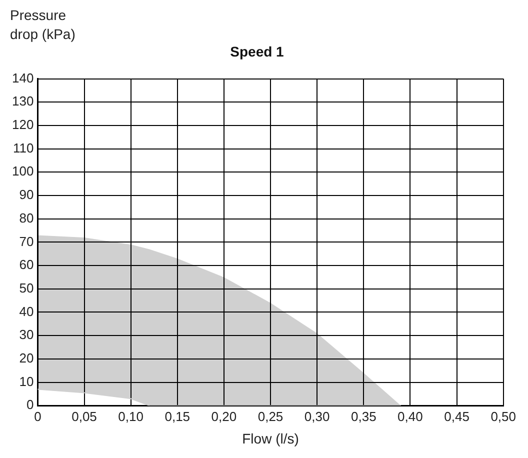 The image size is (528, 458). I want to click on y-axis-title: Pressure drop (kPa), so click(43, 25).